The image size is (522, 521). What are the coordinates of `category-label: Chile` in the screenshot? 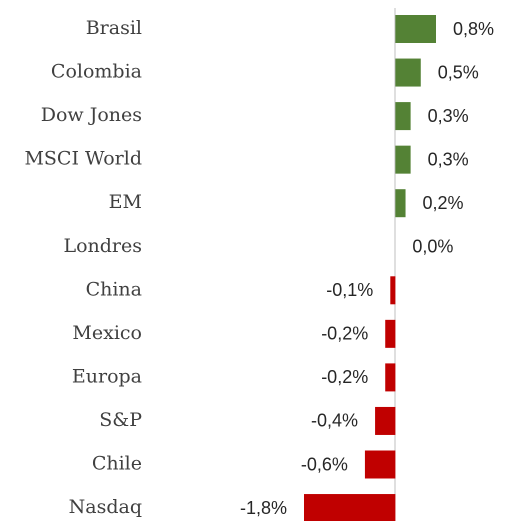 It's located at (117, 464).